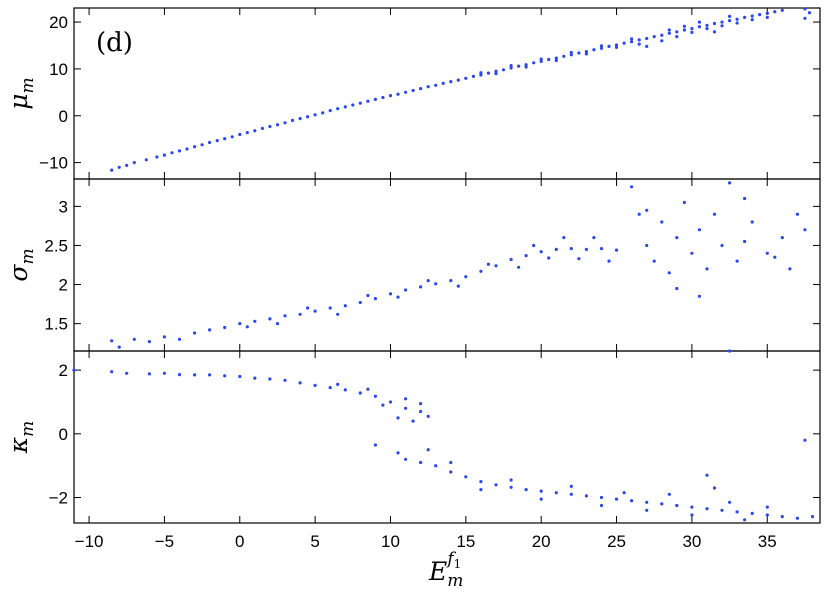 This screenshot has width=830, height=598. I want to click on x-axis-label: Emf1, so click(445, 570).